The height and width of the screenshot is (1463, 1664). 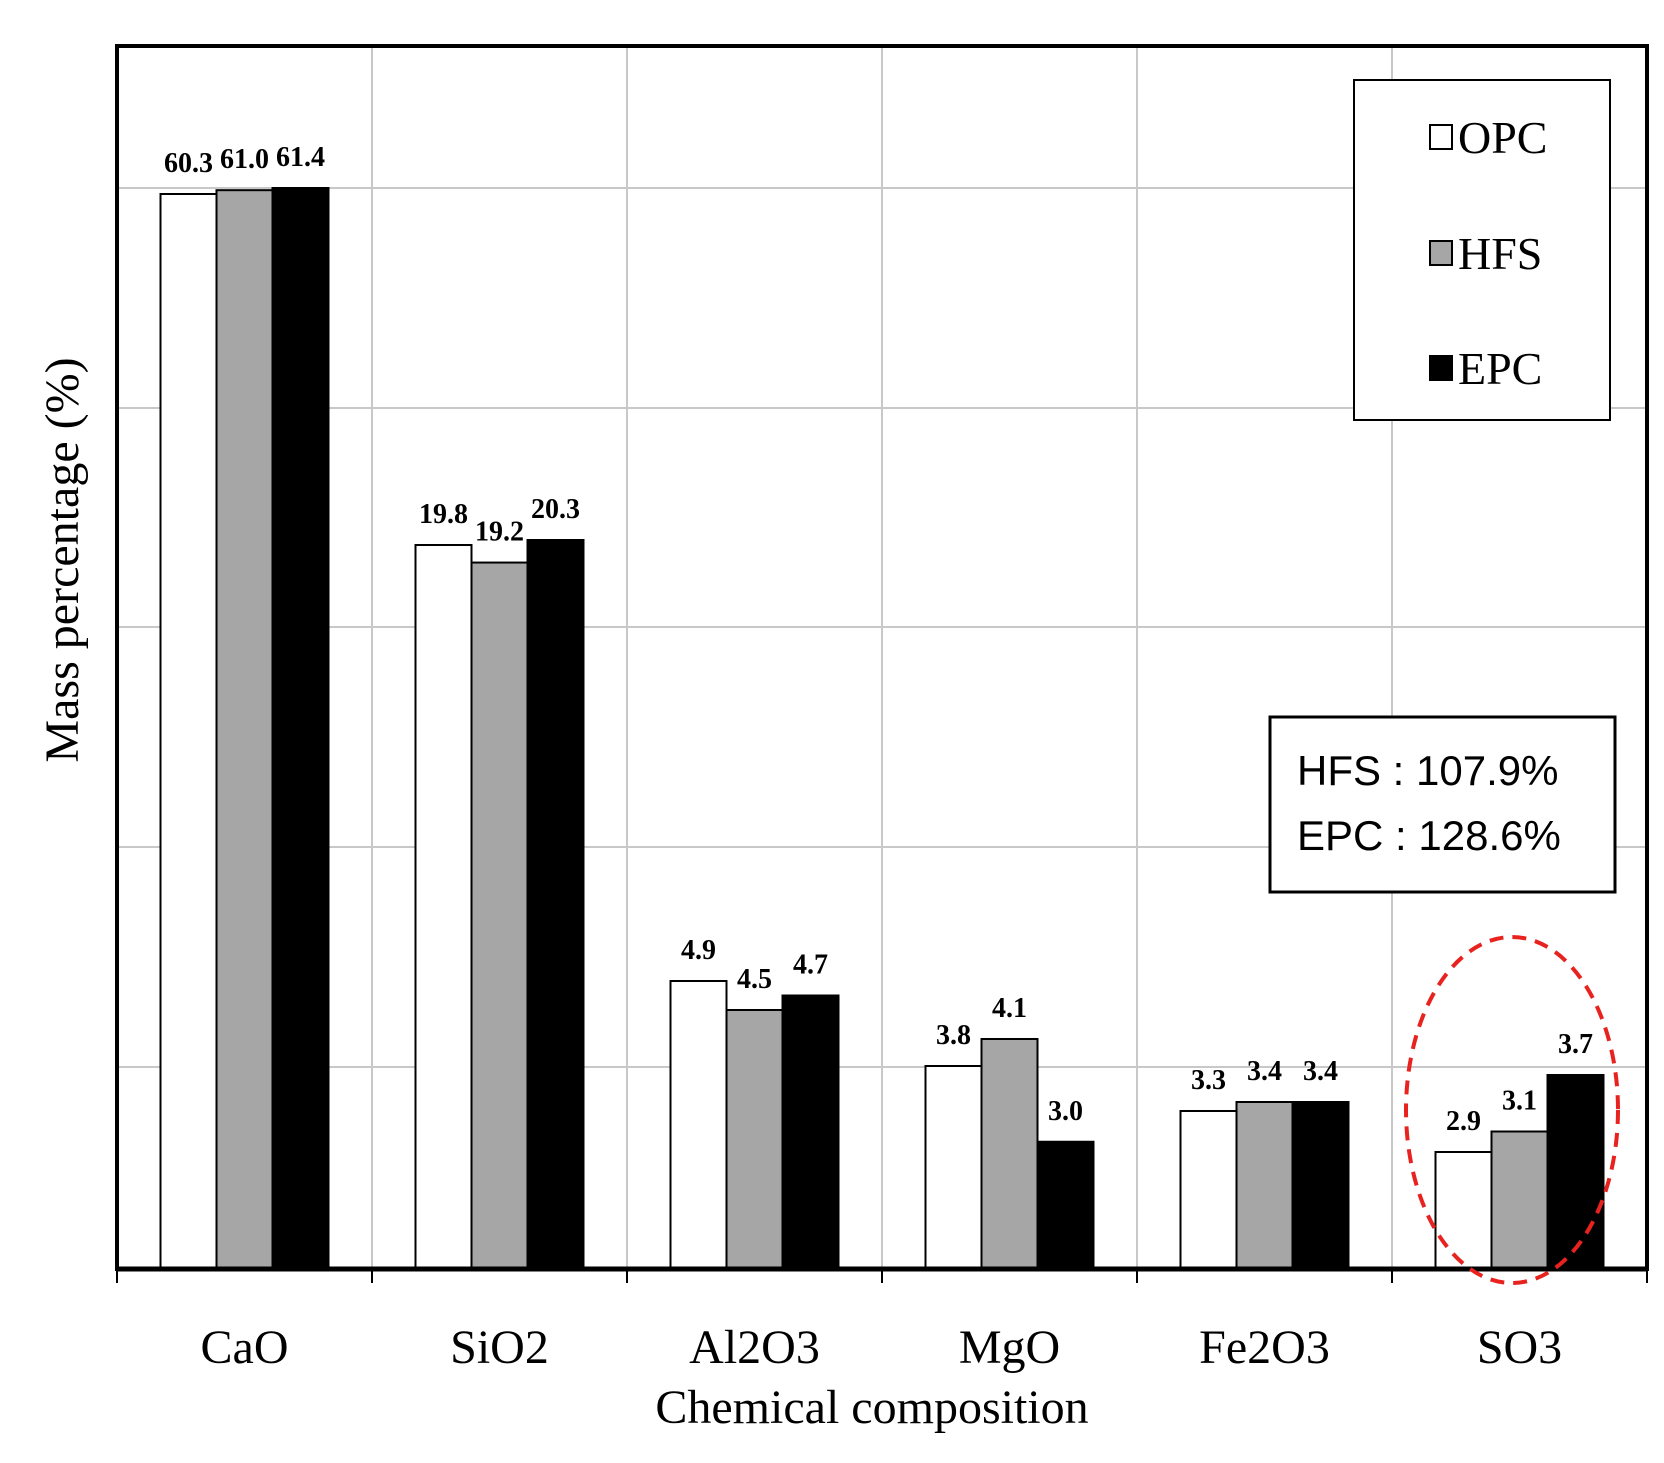 What do you see at coordinates (1264, 1185) in the screenshot?
I see `bar-hfs-fe2o3` at bounding box center [1264, 1185].